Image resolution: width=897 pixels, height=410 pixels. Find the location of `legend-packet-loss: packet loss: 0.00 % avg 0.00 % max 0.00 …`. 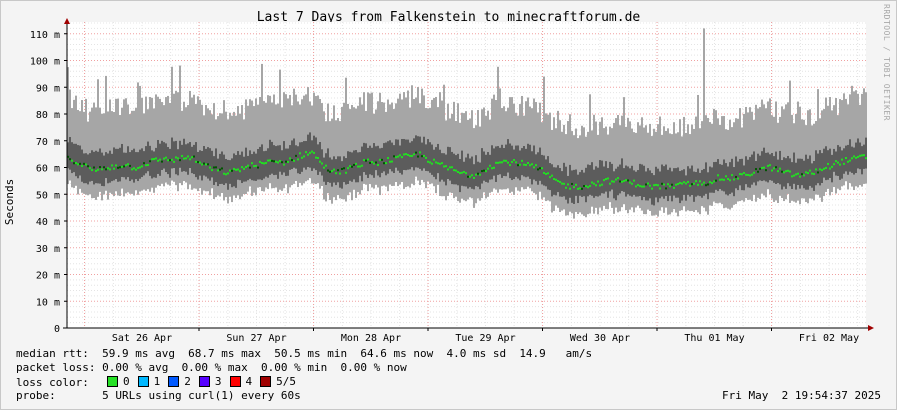

legend-packet-loss: packet loss: 0.00 % avg 0.00 % max 0.00 … is located at coordinates (211, 367).